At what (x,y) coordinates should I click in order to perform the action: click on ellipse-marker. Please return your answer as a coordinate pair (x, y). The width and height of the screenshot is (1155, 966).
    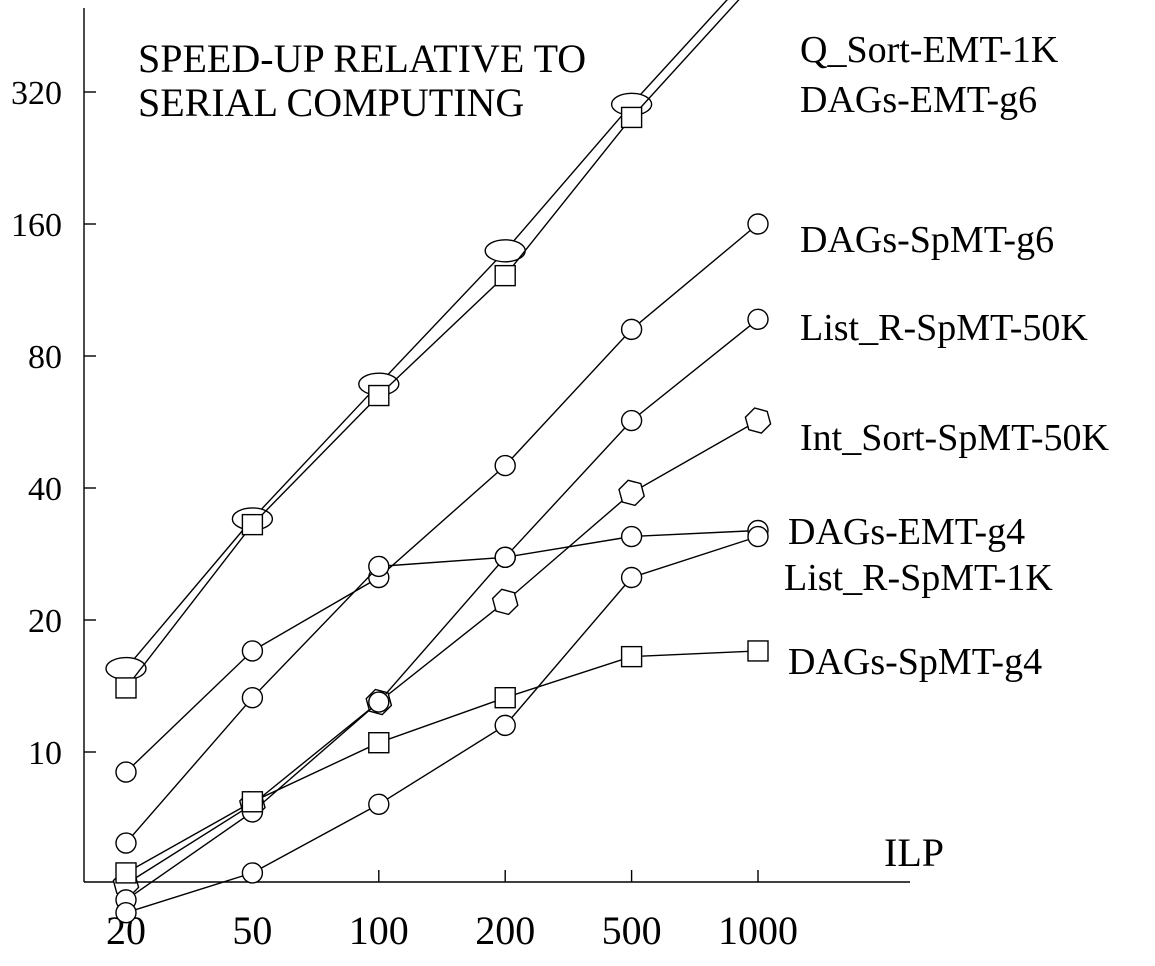
    Looking at the image, I should click on (126, 668).